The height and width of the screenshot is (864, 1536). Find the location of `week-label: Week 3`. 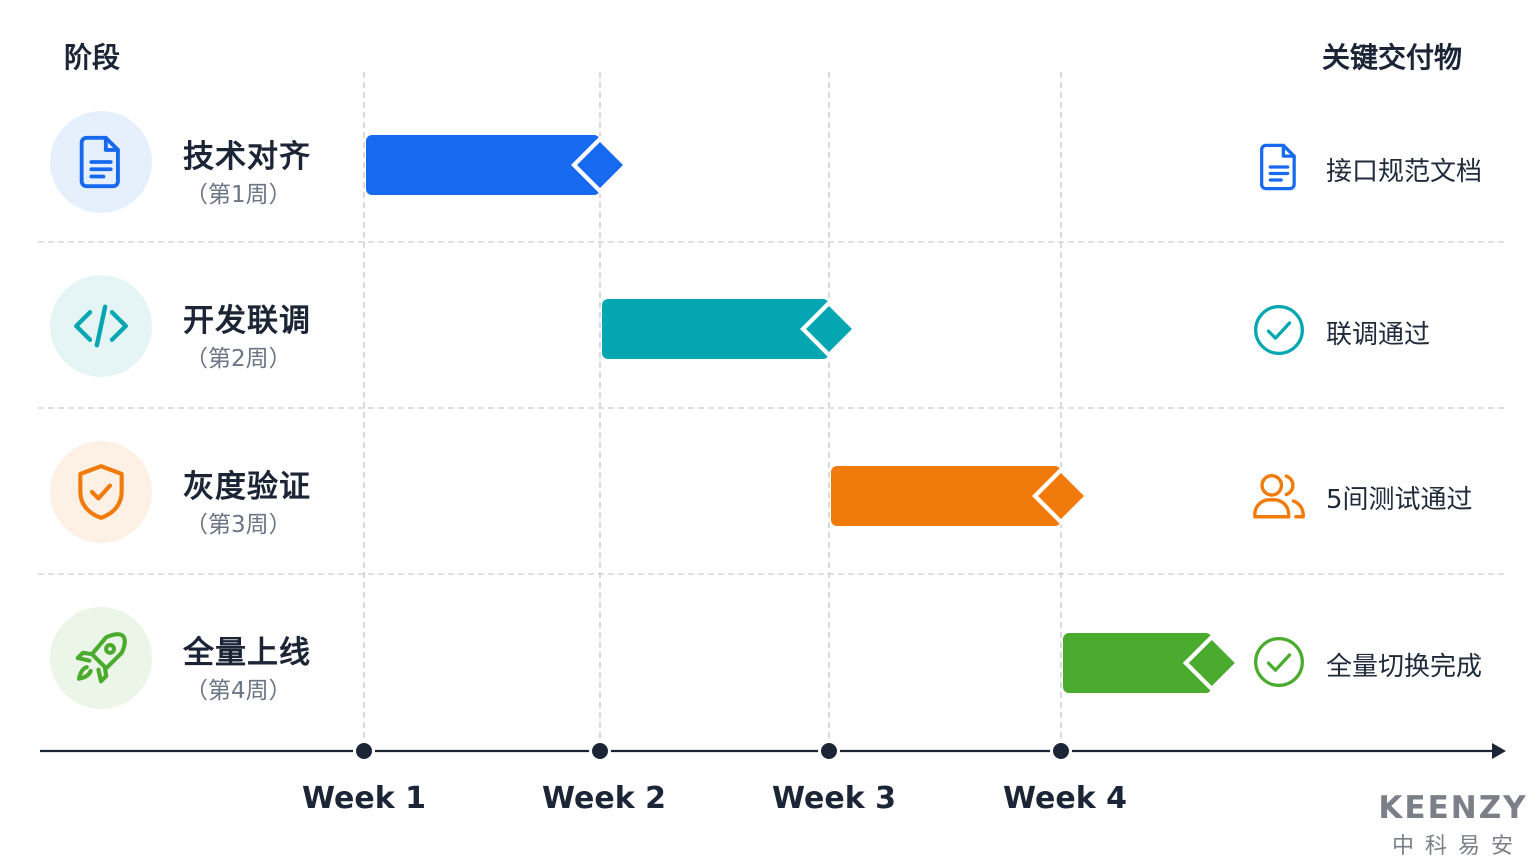

week-label: Week 3 is located at coordinates (834, 798).